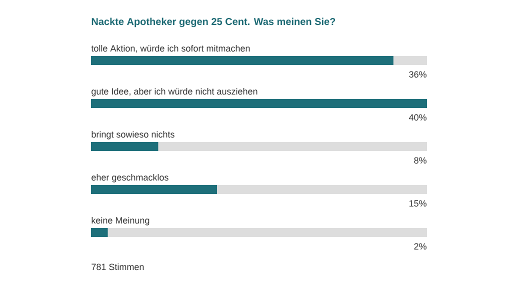 The height and width of the screenshot is (290, 516). I want to click on y-tick-label: keine Meinung, so click(121, 221).